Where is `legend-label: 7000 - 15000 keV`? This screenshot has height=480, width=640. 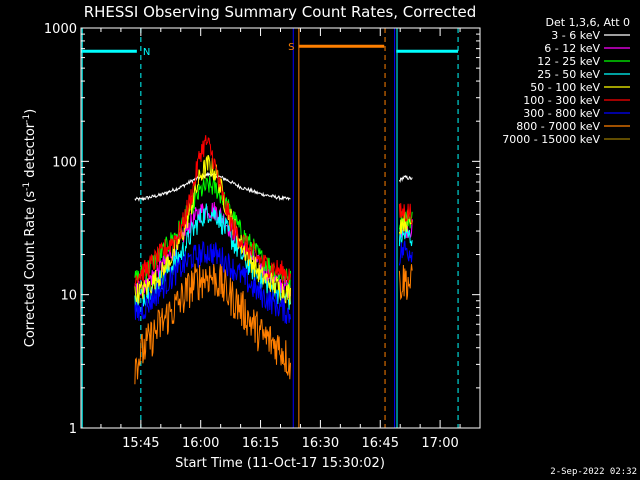
legend-label: 7000 - 15000 keV is located at coordinates (551, 139).